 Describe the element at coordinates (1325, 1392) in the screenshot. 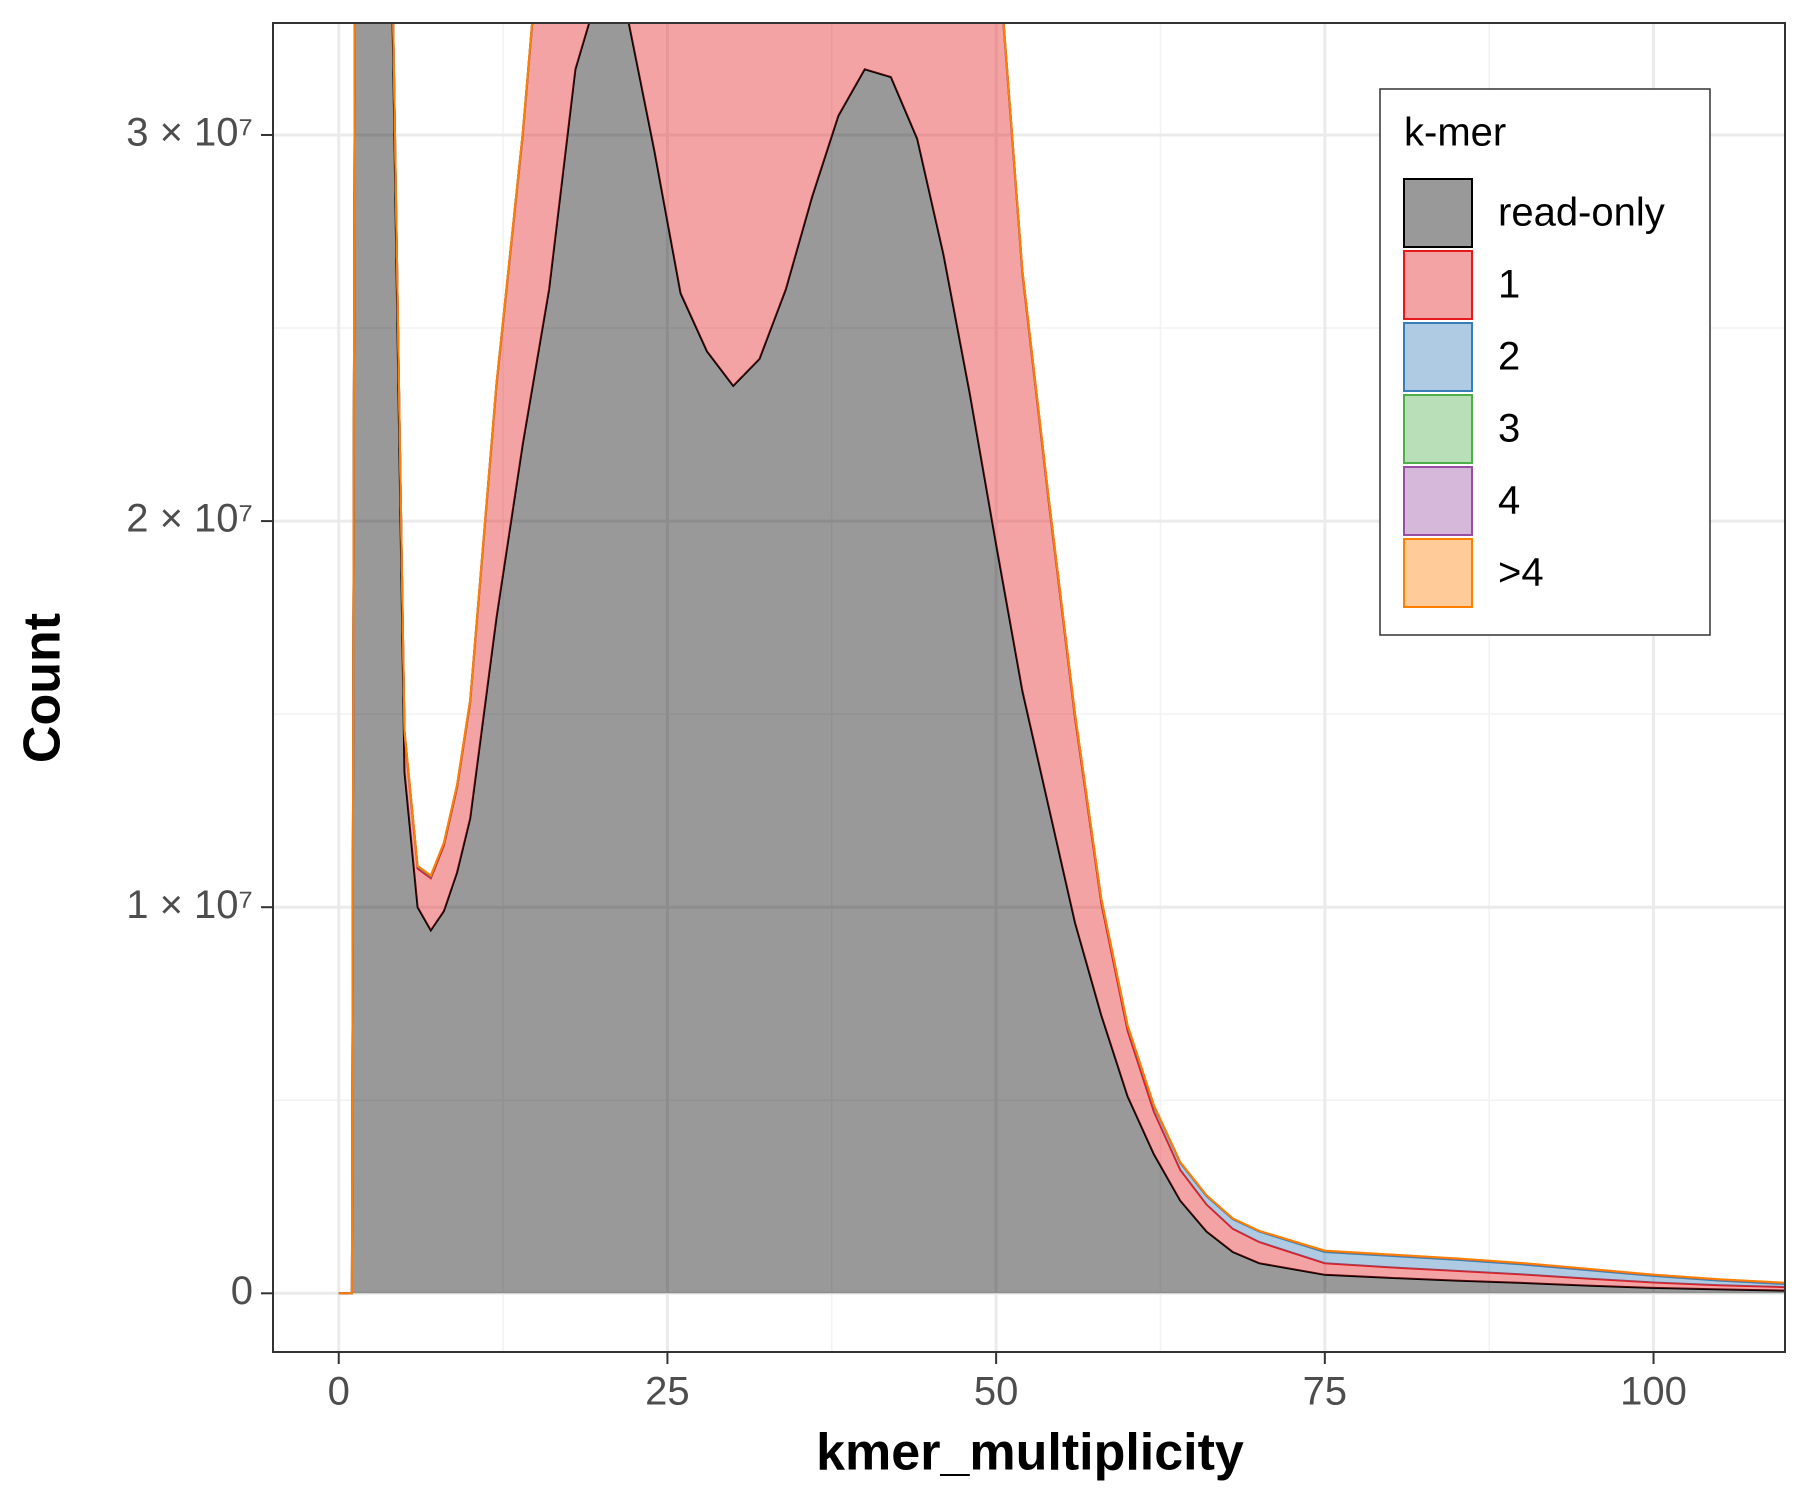

I see `x-tick-label: 75` at that location.